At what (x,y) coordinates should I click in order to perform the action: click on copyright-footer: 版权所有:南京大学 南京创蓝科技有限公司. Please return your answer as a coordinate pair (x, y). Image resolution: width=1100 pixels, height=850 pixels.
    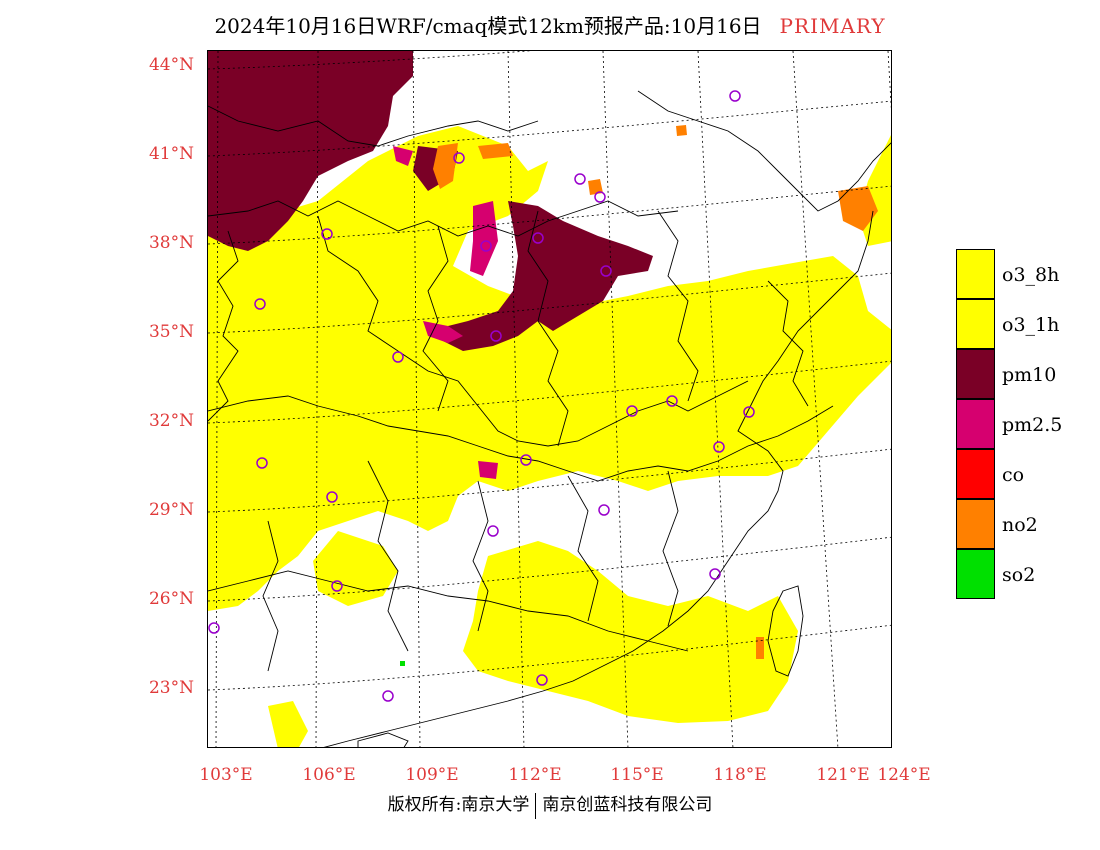
    Looking at the image, I should click on (550, 804).